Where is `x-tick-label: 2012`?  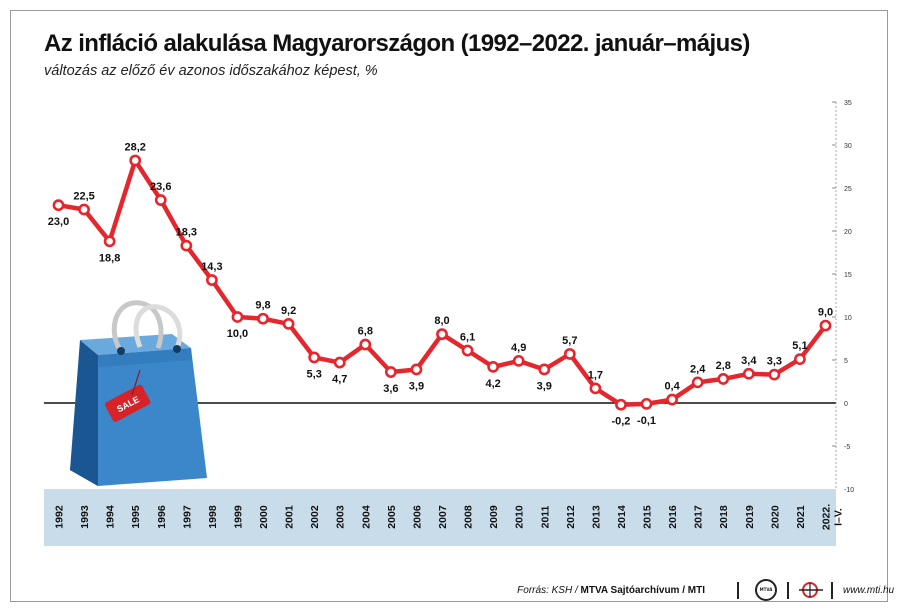
x-tick-label: 2012 is located at coordinates (571, 517).